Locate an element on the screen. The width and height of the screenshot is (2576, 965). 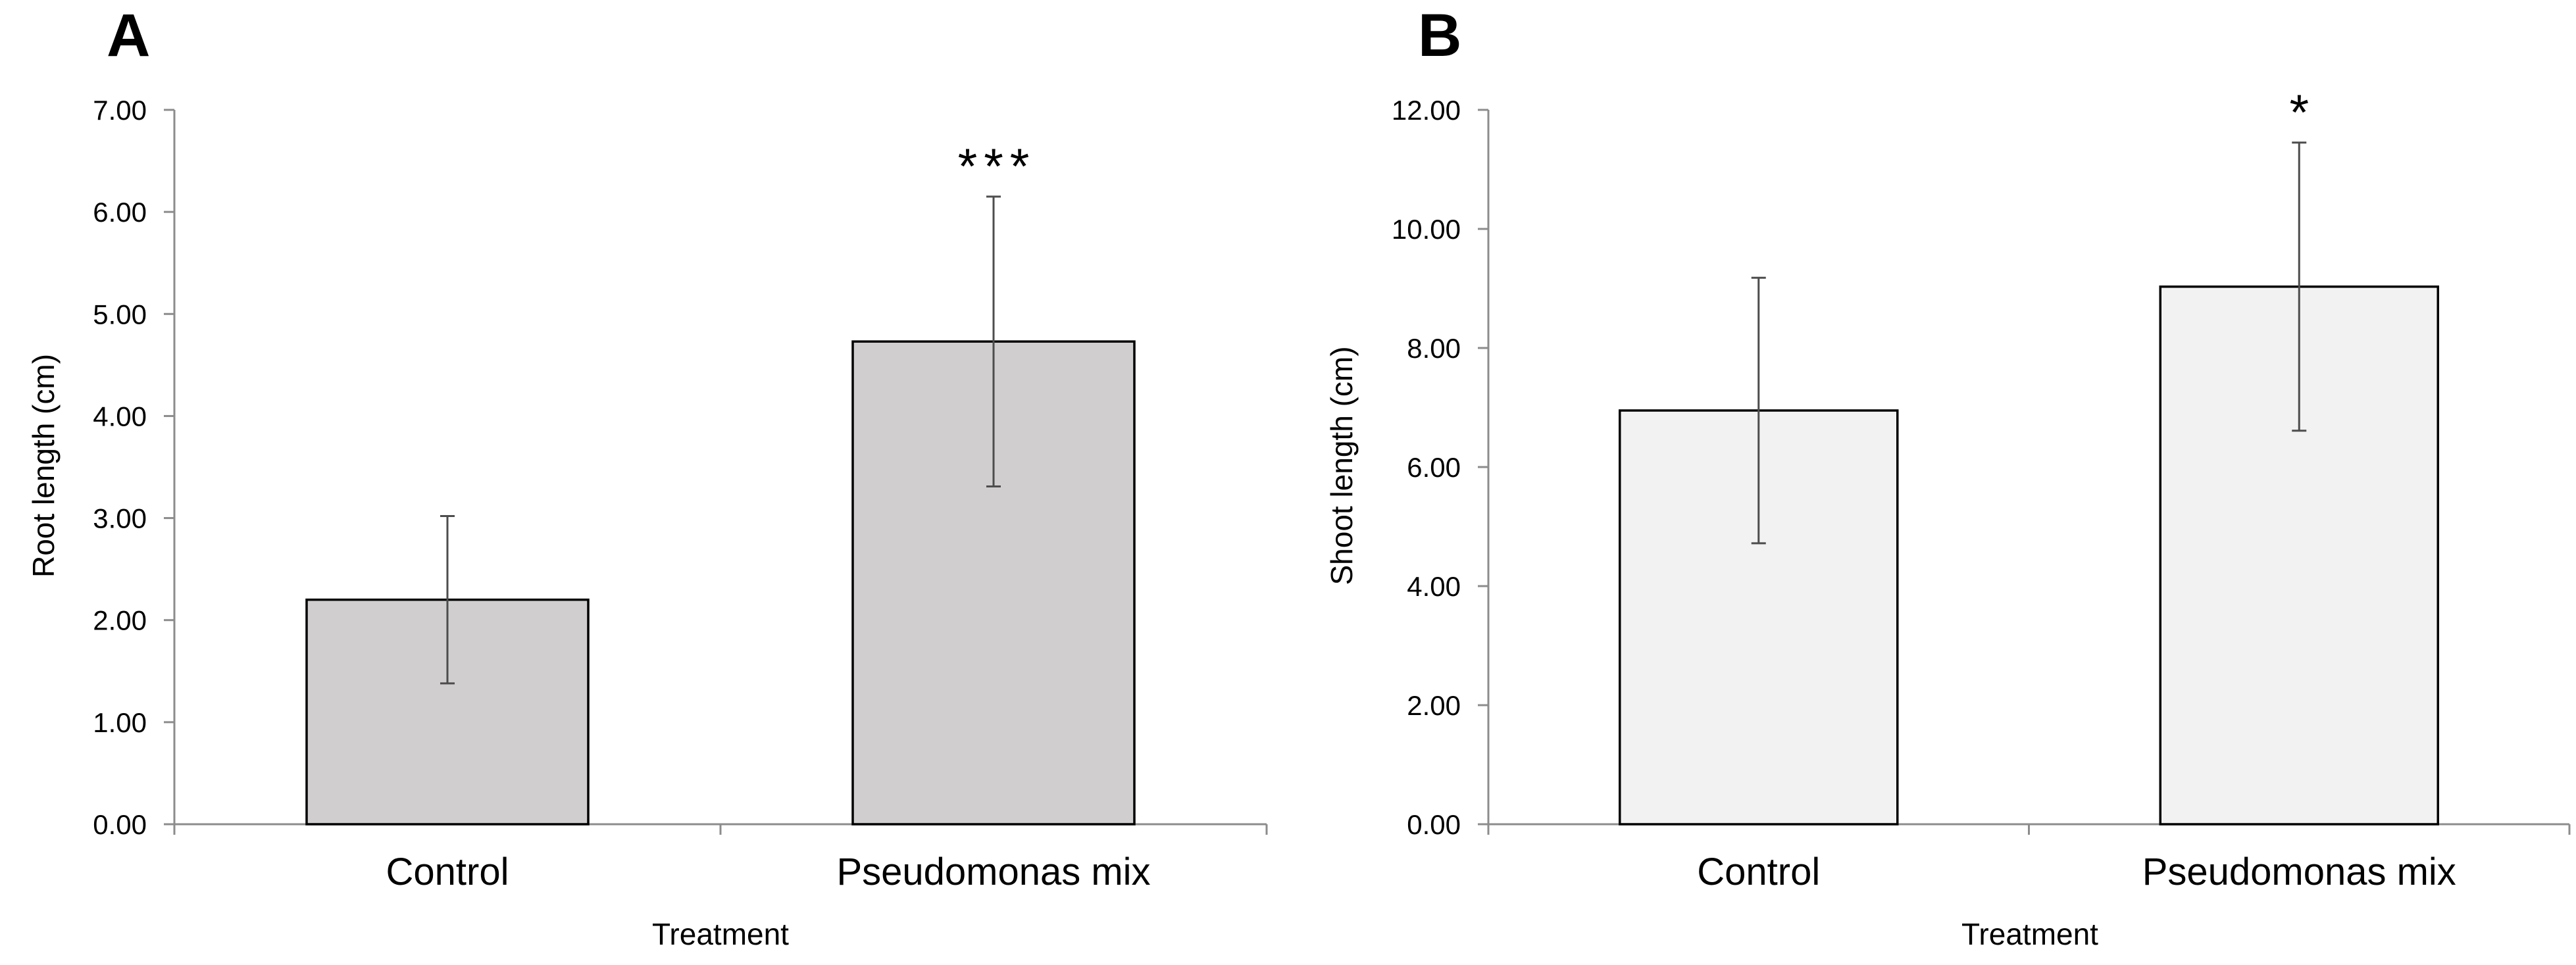
panel-b-y-tick-label: 8.00 is located at coordinates (1434, 348).